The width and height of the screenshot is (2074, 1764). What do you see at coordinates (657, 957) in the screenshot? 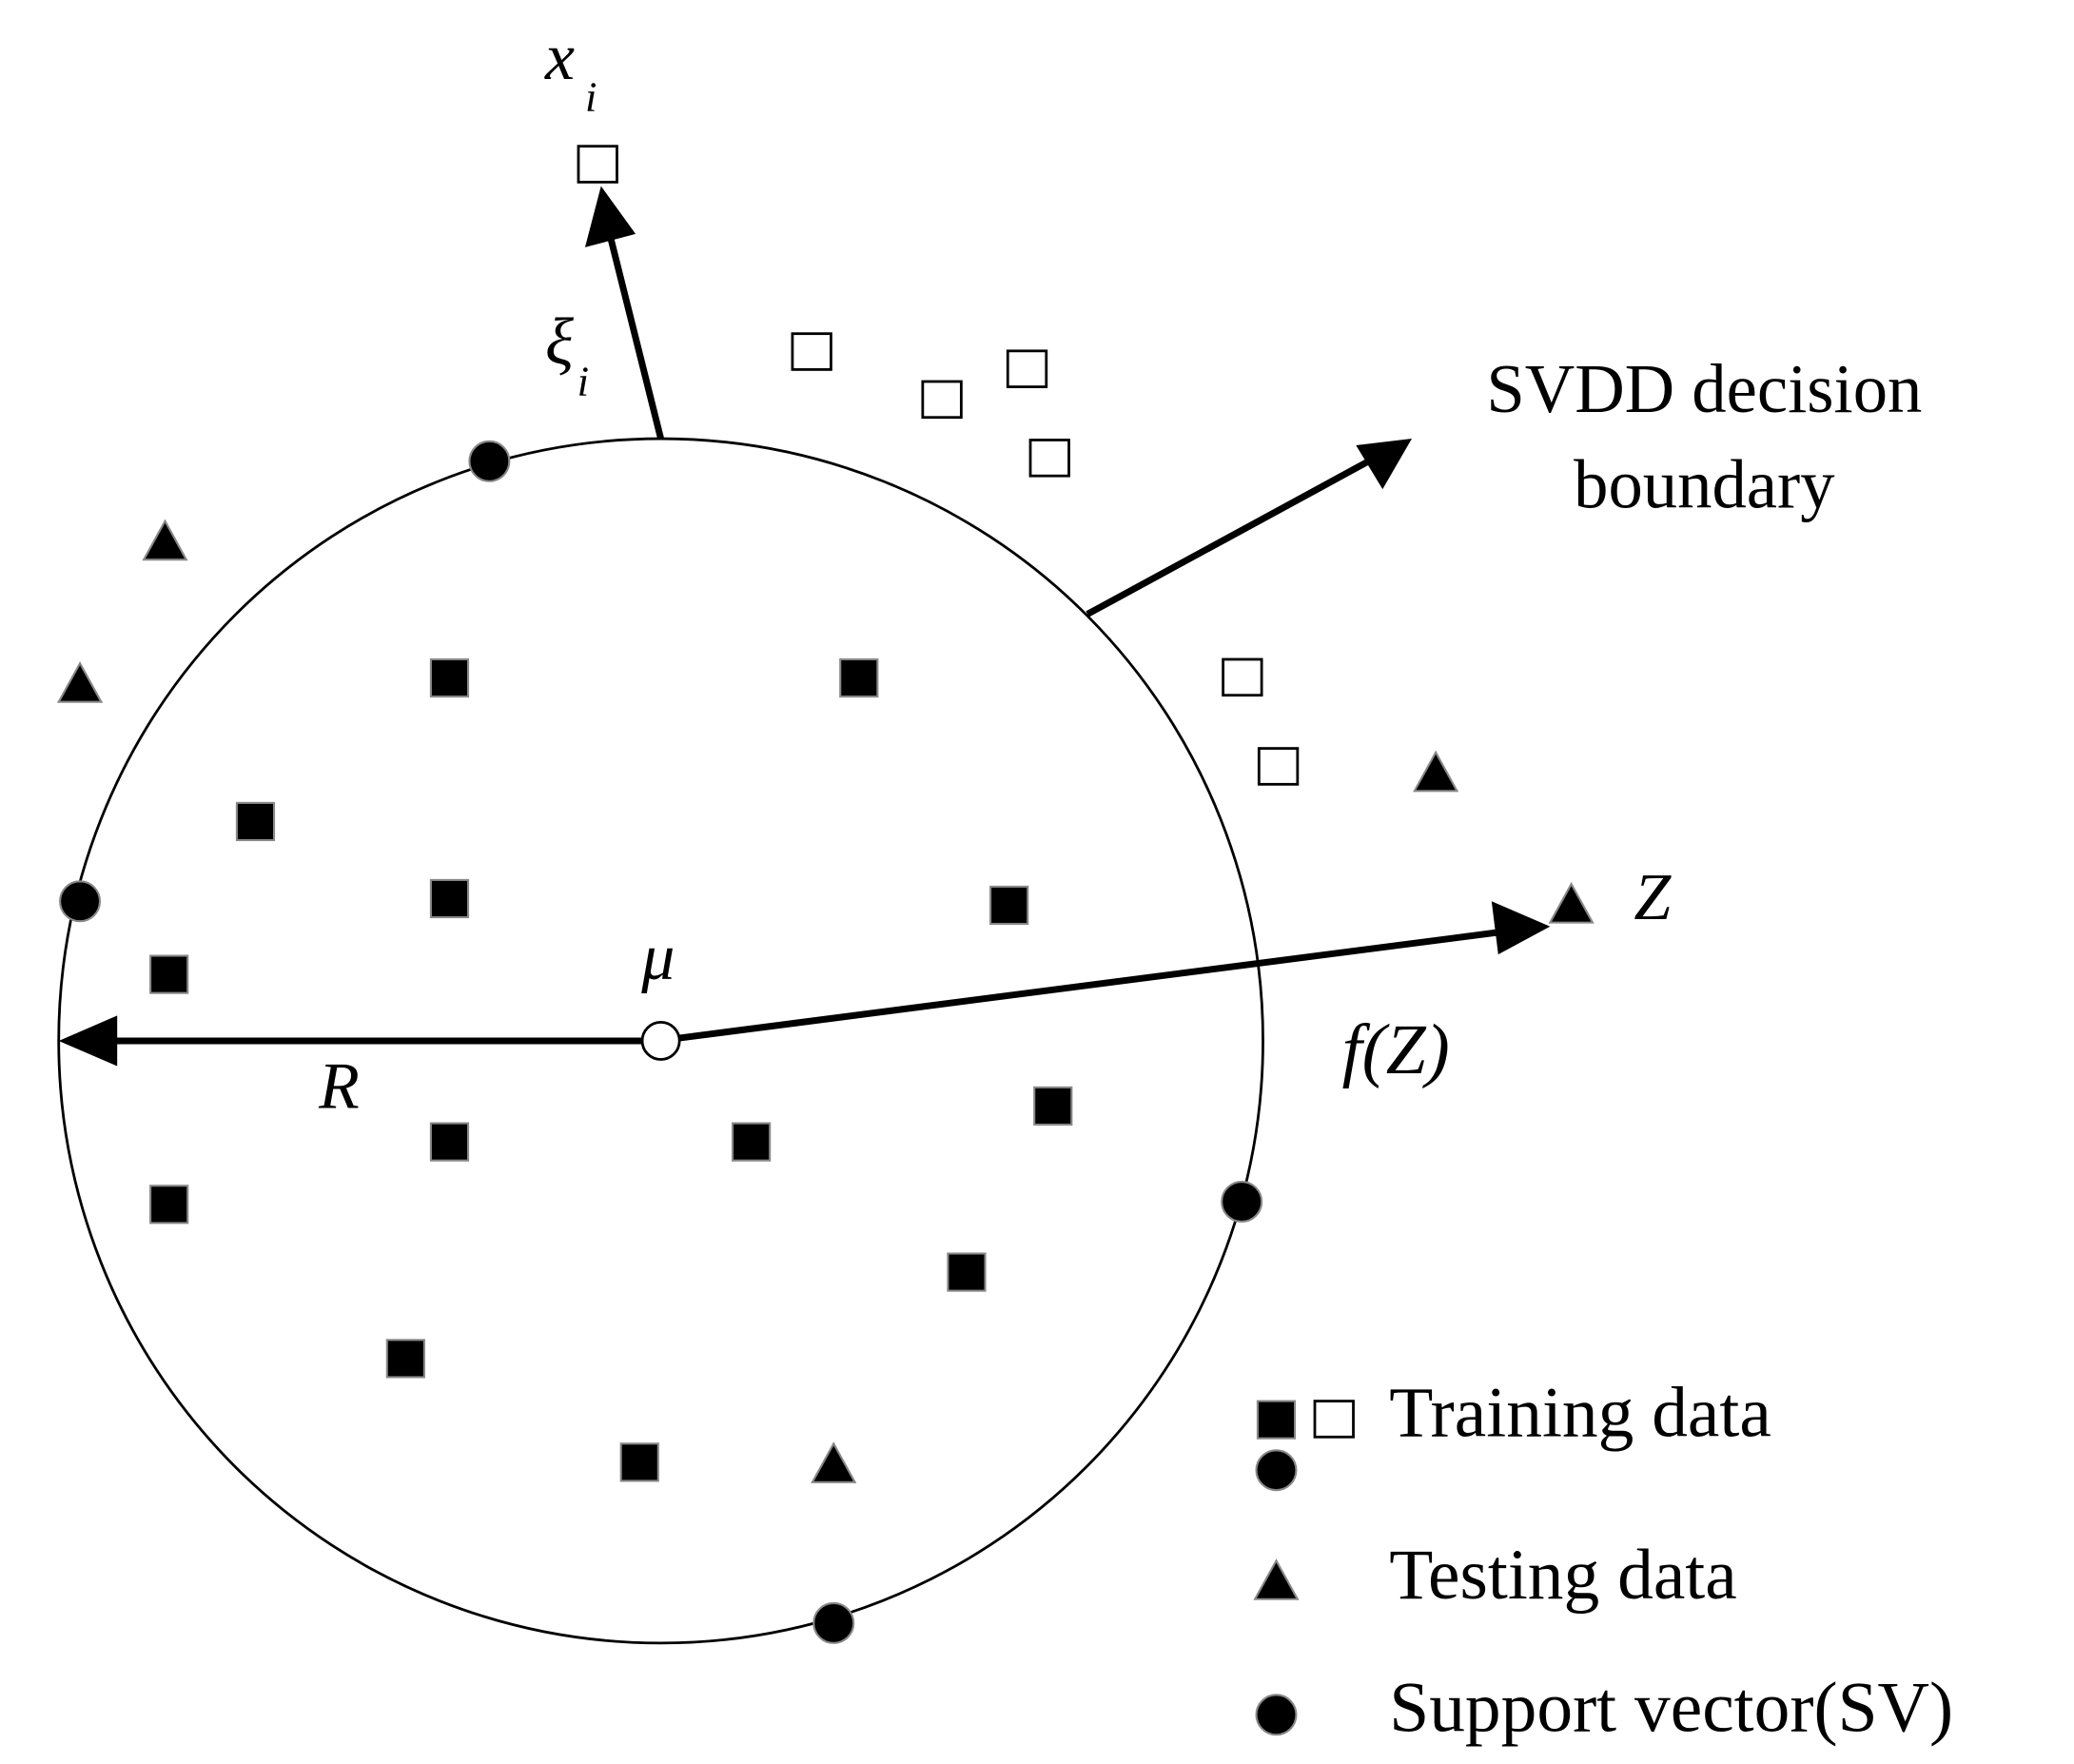
I see `mu-label: μ` at bounding box center [657, 957].